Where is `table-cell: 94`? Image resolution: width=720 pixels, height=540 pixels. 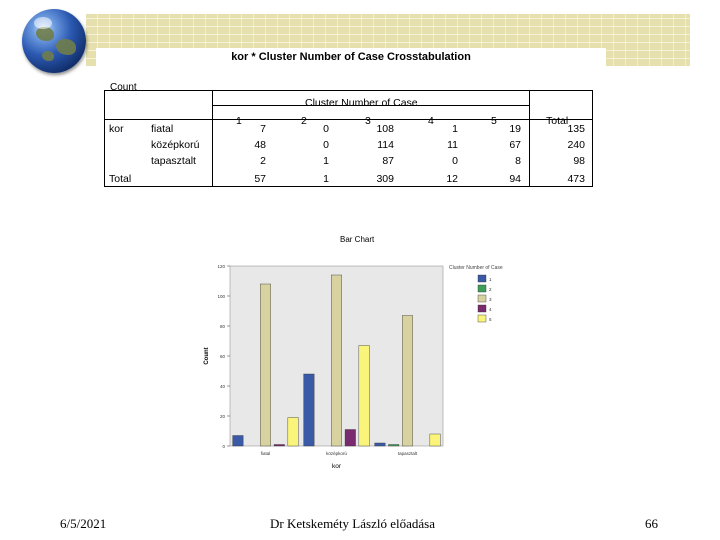
table-cell: 94 is located at coordinates (515, 179).